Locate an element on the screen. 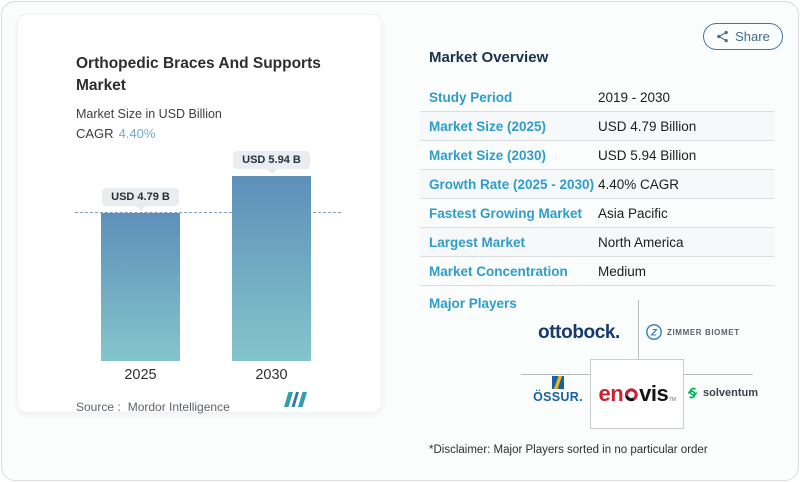 The height and width of the screenshot is (482, 800). bar-2025 is located at coordinates (140, 287).